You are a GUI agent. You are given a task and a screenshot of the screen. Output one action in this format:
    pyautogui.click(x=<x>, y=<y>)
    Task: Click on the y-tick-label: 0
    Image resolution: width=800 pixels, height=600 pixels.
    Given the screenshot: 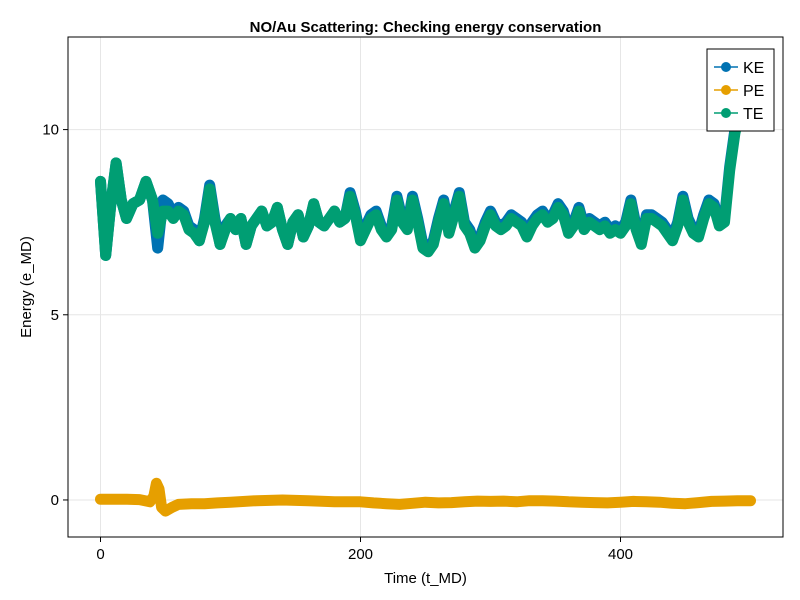 What is the action you would take?
    pyautogui.click(x=55, y=500)
    